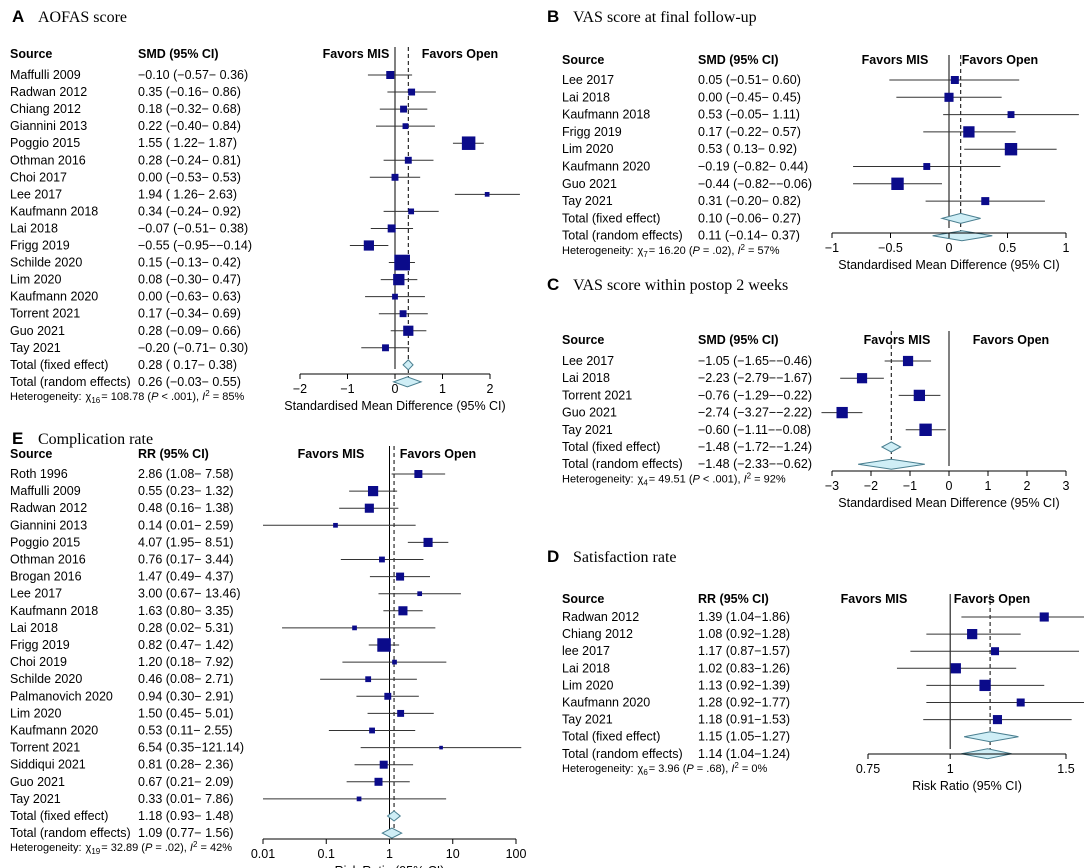 The image size is (1084, 868). What do you see at coordinates (95, 439) in the screenshot?
I see `panel-title: Complication rate` at bounding box center [95, 439].